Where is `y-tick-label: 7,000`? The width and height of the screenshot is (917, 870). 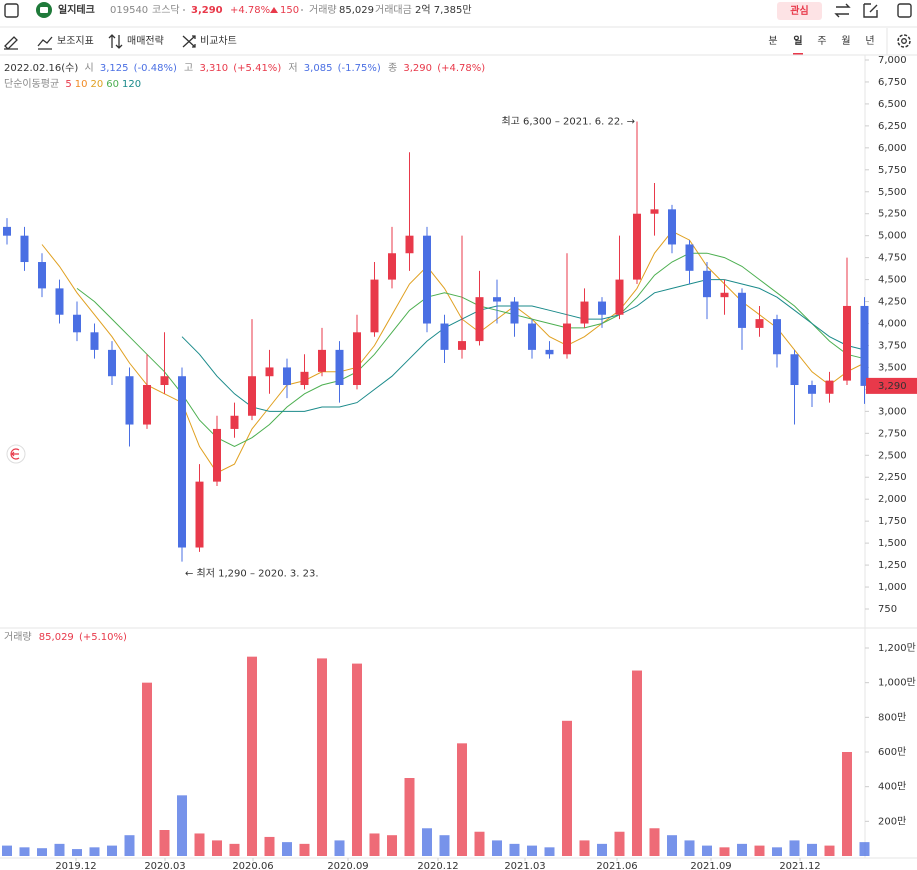 y-tick-label: 7,000 is located at coordinates (892, 60).